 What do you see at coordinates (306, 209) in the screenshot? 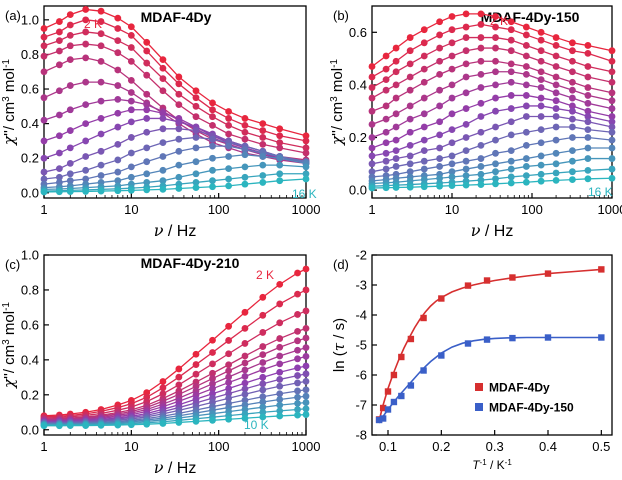
I see `x-tick-label: 1000` at bounding box center [306, 209].